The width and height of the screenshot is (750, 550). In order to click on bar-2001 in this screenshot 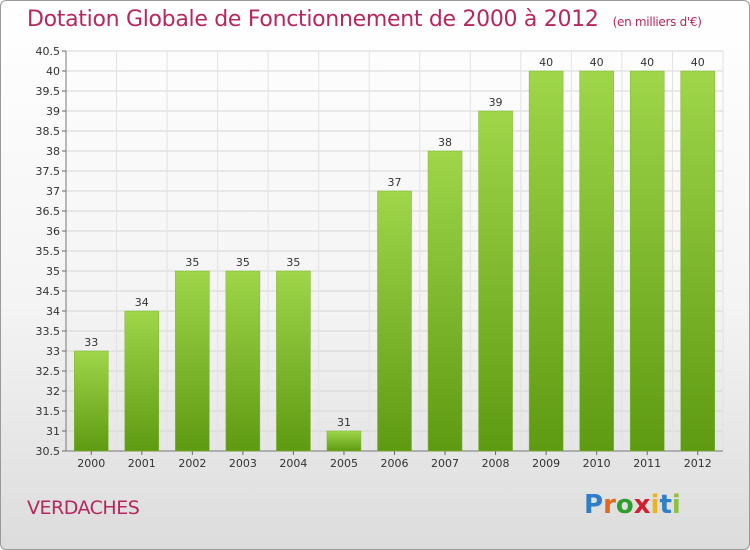, I will do `click(142, 381)`.